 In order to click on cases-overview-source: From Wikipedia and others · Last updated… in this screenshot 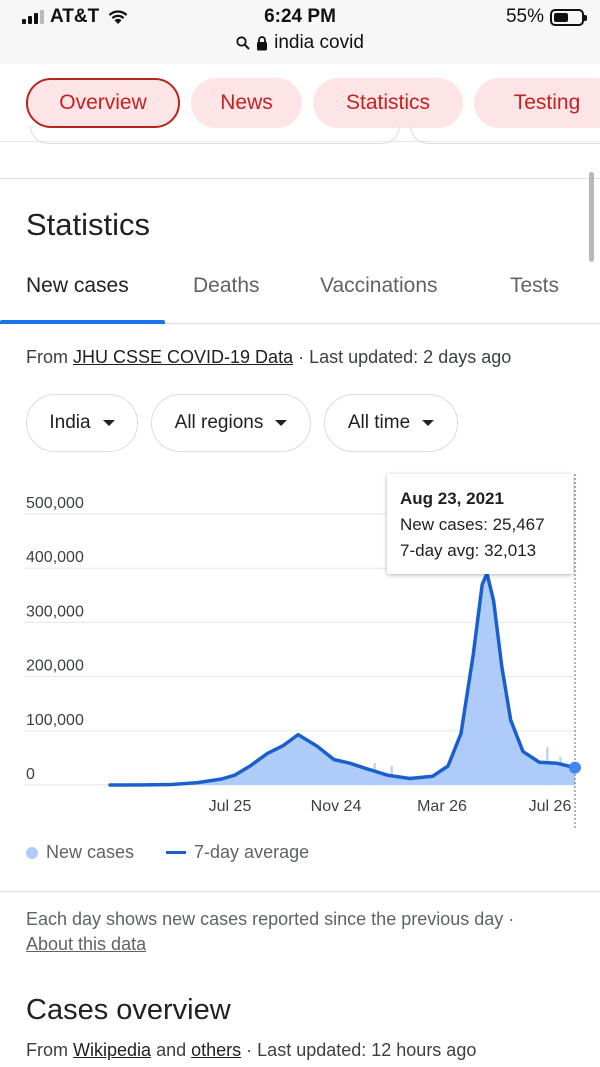, I will do `click(251, 1050)`.